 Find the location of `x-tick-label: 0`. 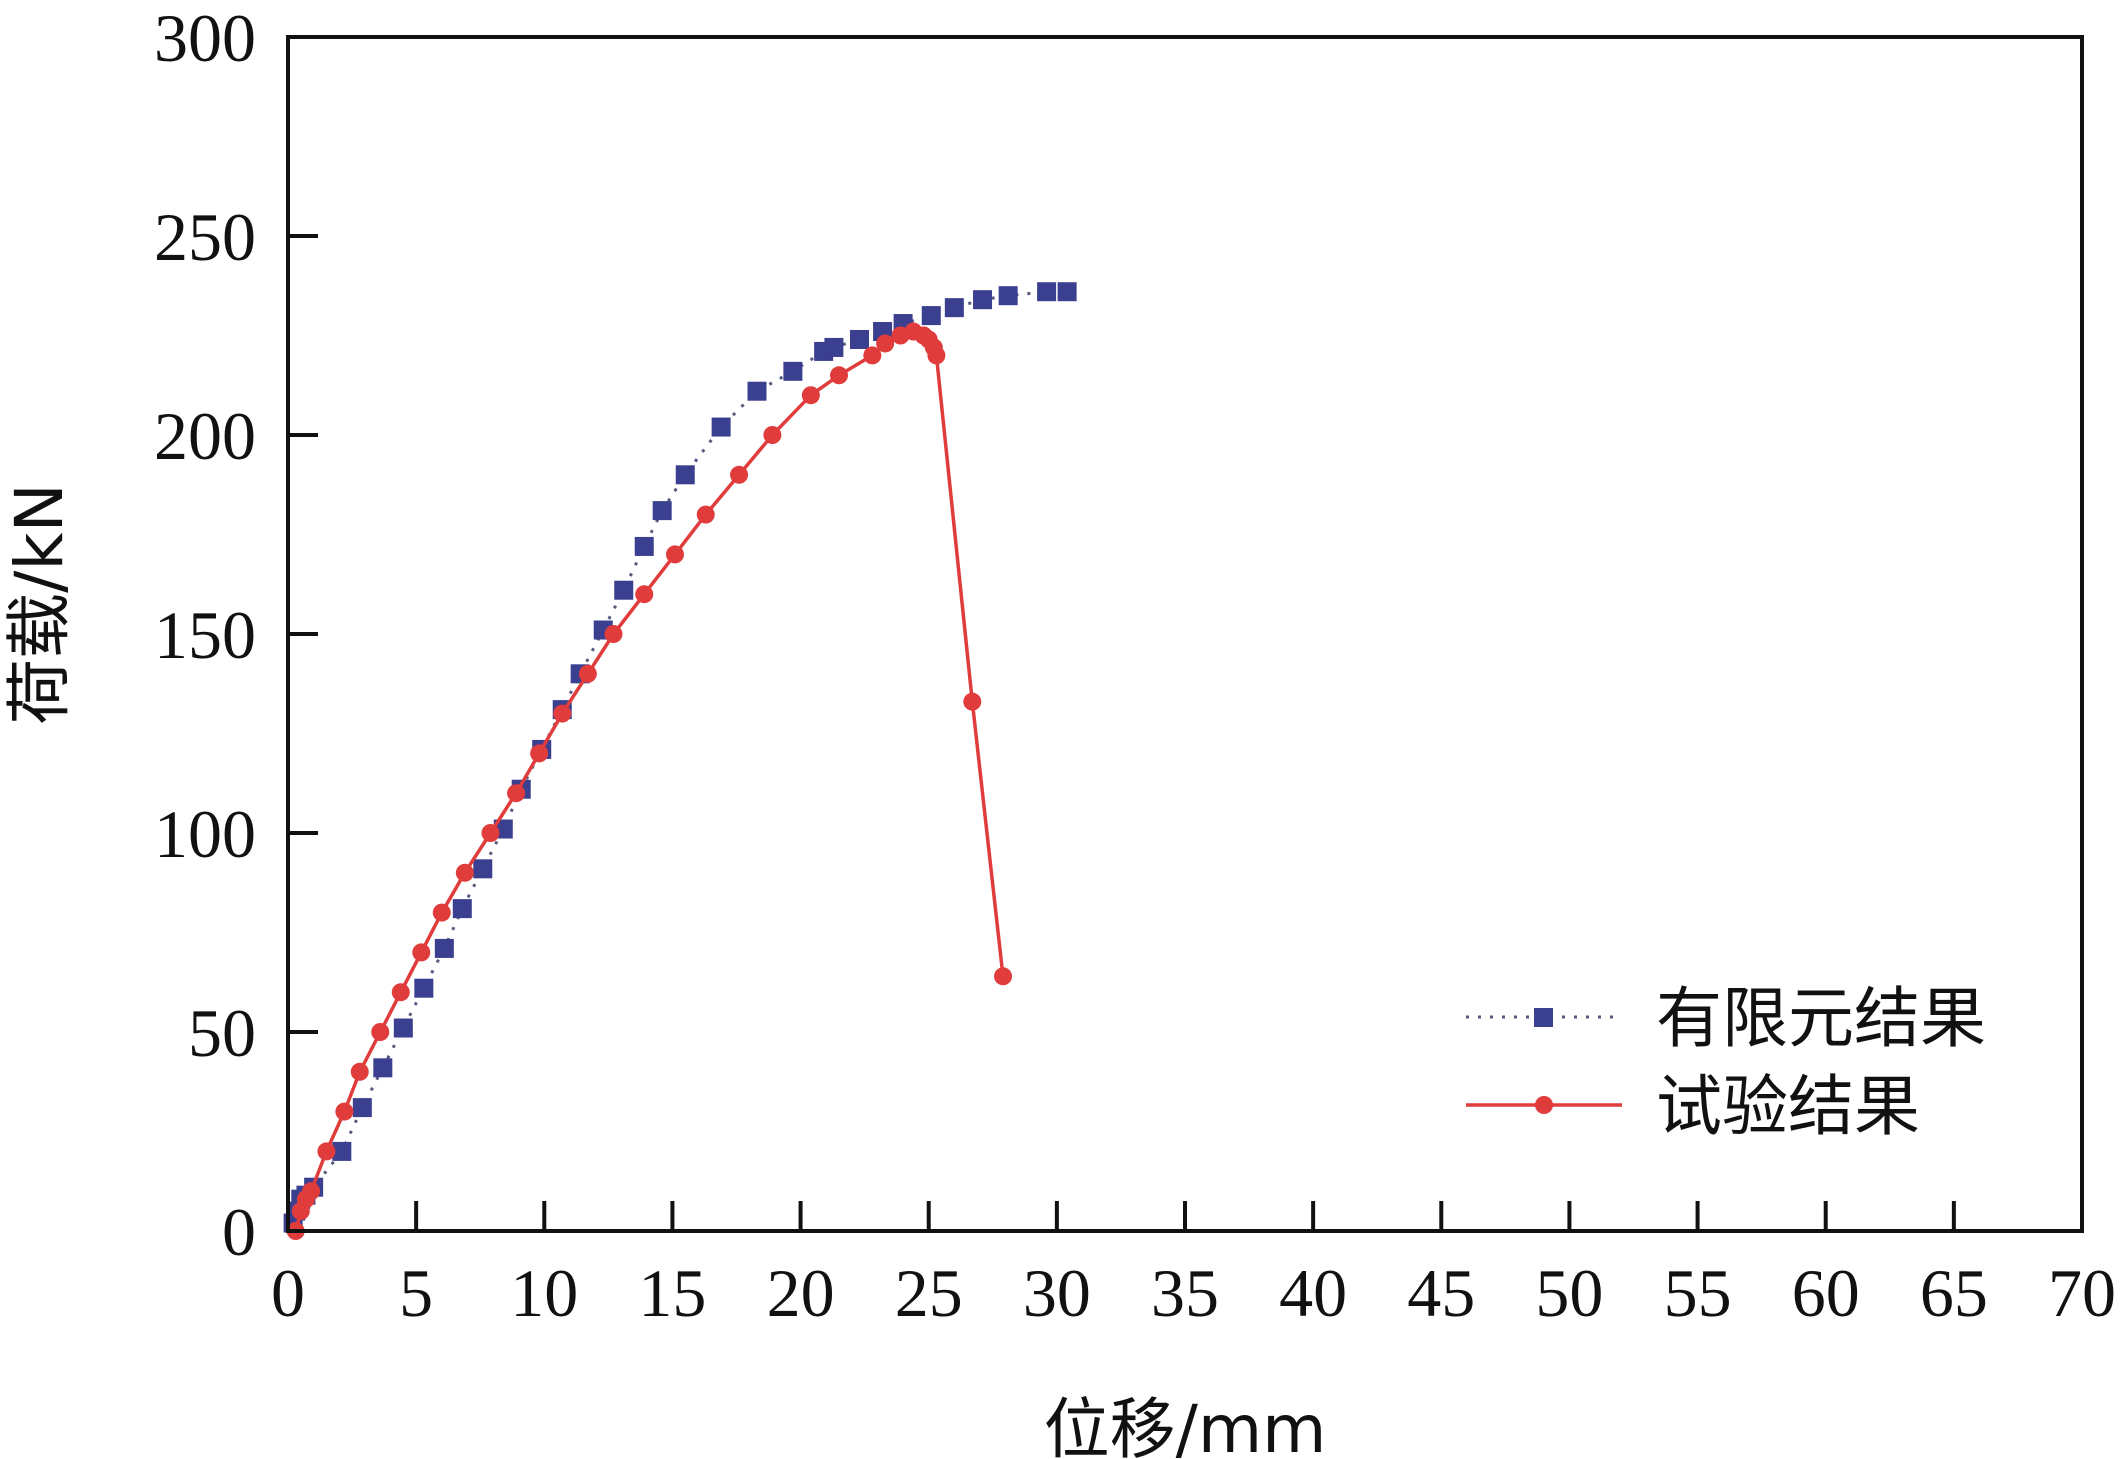

x-tick-label: 0 is located at coordinates (288, 1293).